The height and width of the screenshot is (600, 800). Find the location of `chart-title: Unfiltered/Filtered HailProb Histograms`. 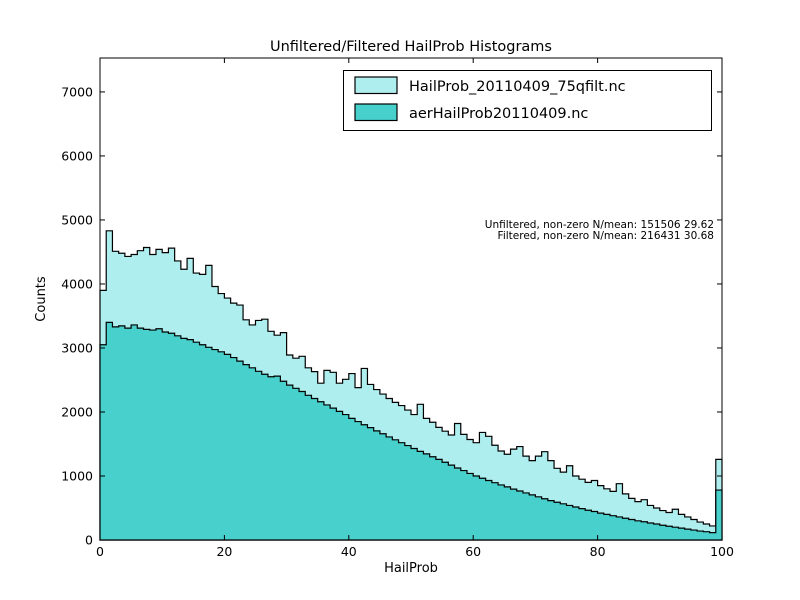

chart-title: Unfiltered/Filtered HailProb Histograms is located at coordinates (411, 47).